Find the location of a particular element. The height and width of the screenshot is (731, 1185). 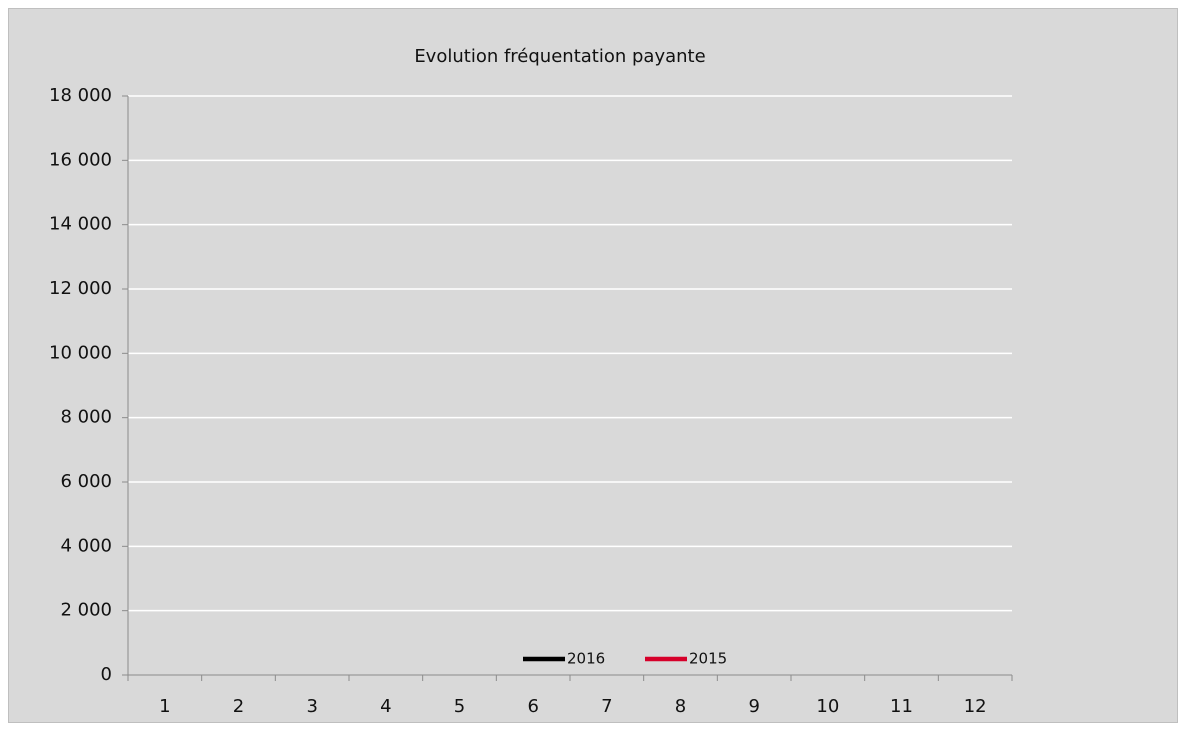

y-tick-label: 0 is located at coordinates (106, 674).